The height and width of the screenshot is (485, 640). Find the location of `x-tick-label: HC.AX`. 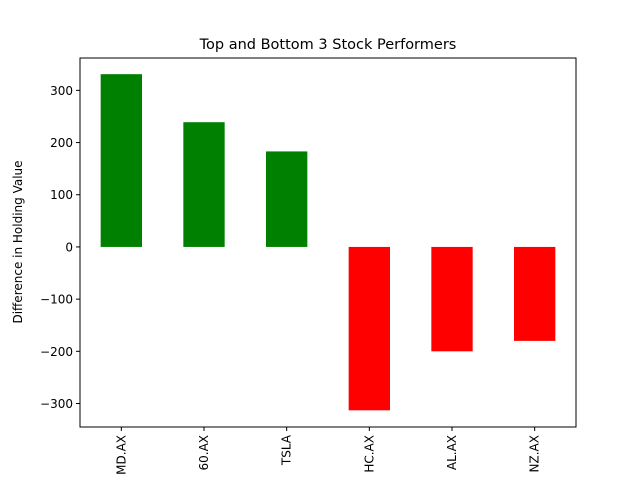

x-tick-label: HC.AX is located at coordinates (369, 454).